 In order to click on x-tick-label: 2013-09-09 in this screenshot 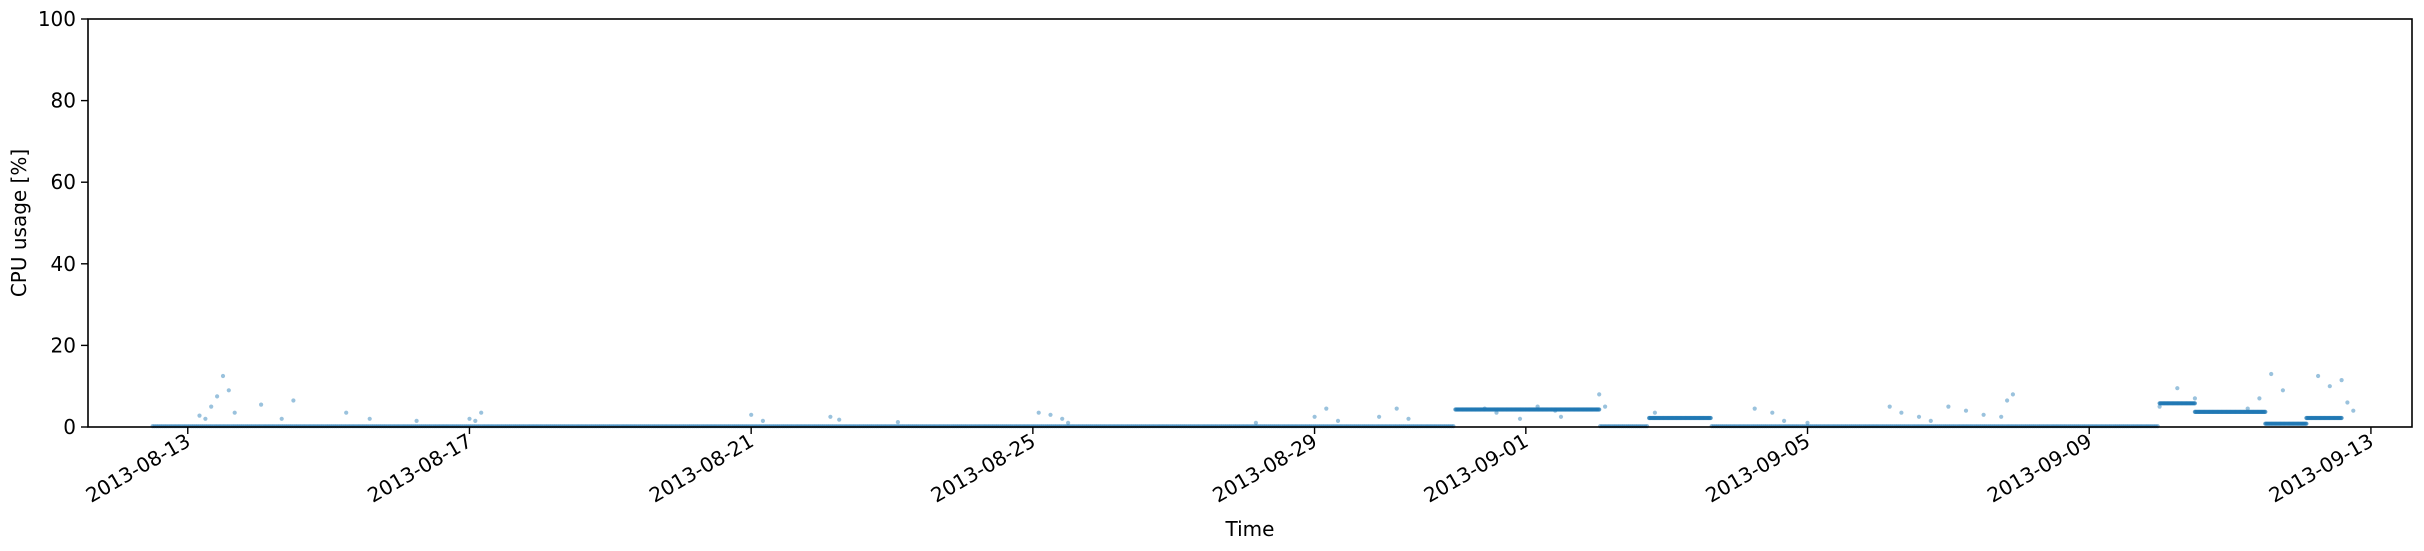, I will do `click(2039, 468)`.